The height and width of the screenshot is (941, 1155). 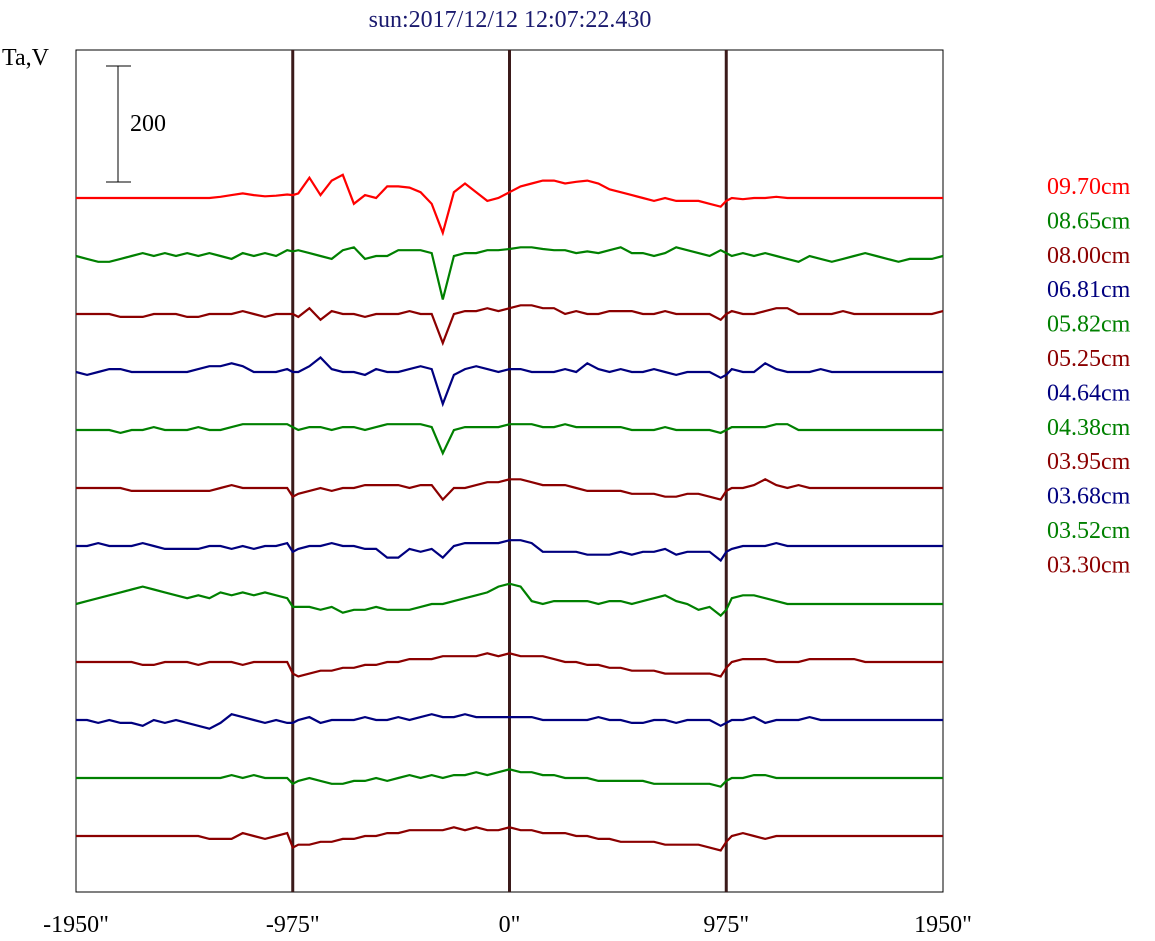 What do you see at coordinates (509, 205) in the screenshot?
I see `series-line-09.70cm` at bounding box center [509, 205].